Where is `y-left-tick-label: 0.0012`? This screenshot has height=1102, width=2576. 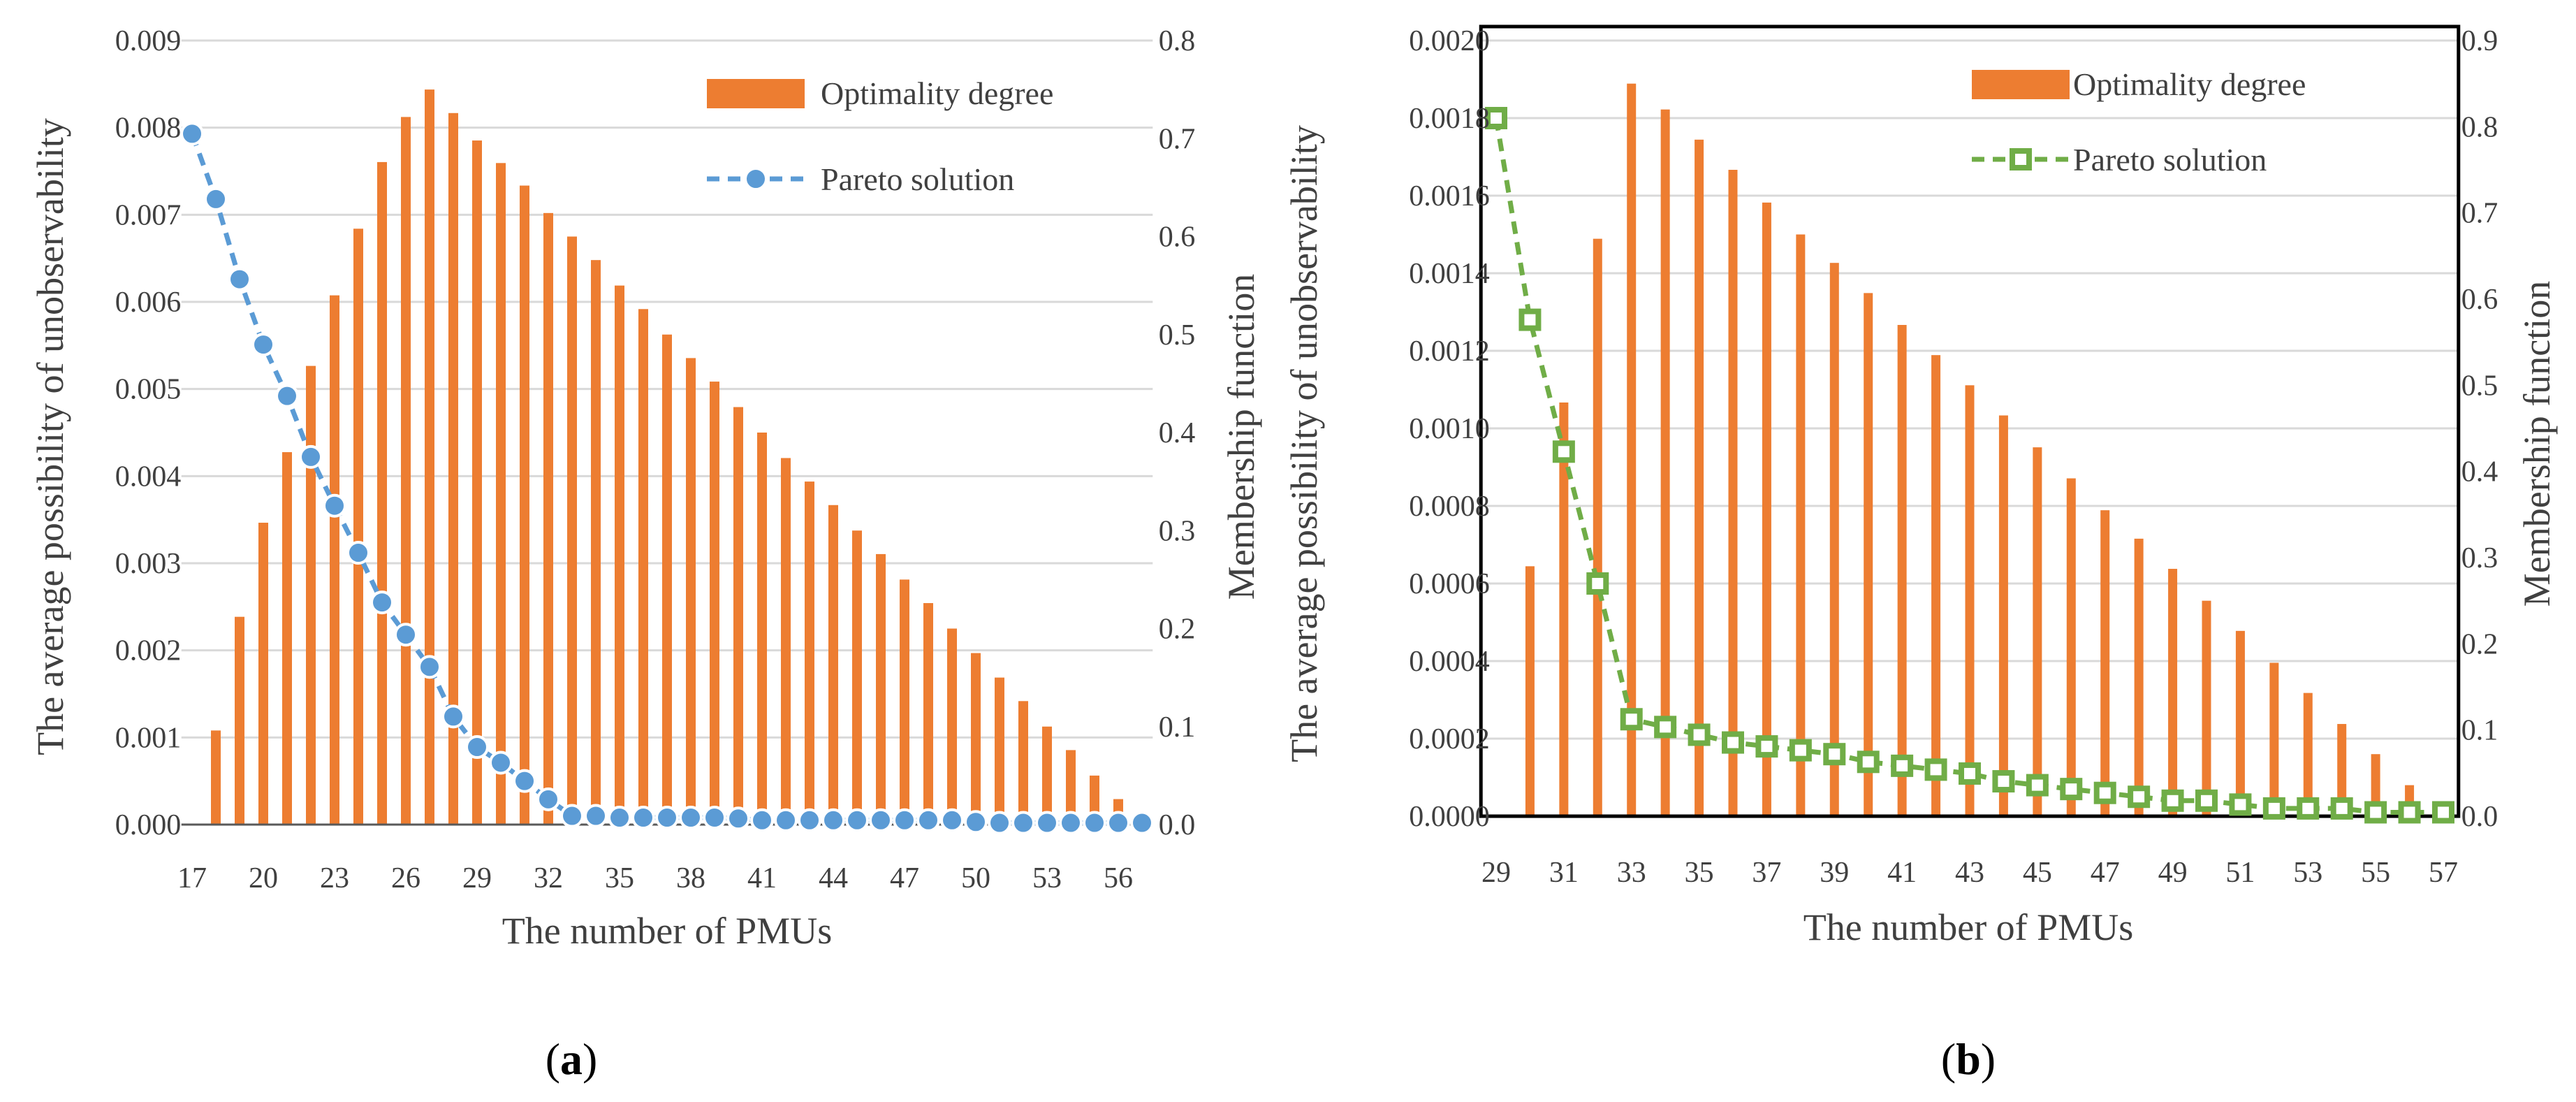 y-left-tick-label: 0.0012 is located at coordinates (1449, 351).